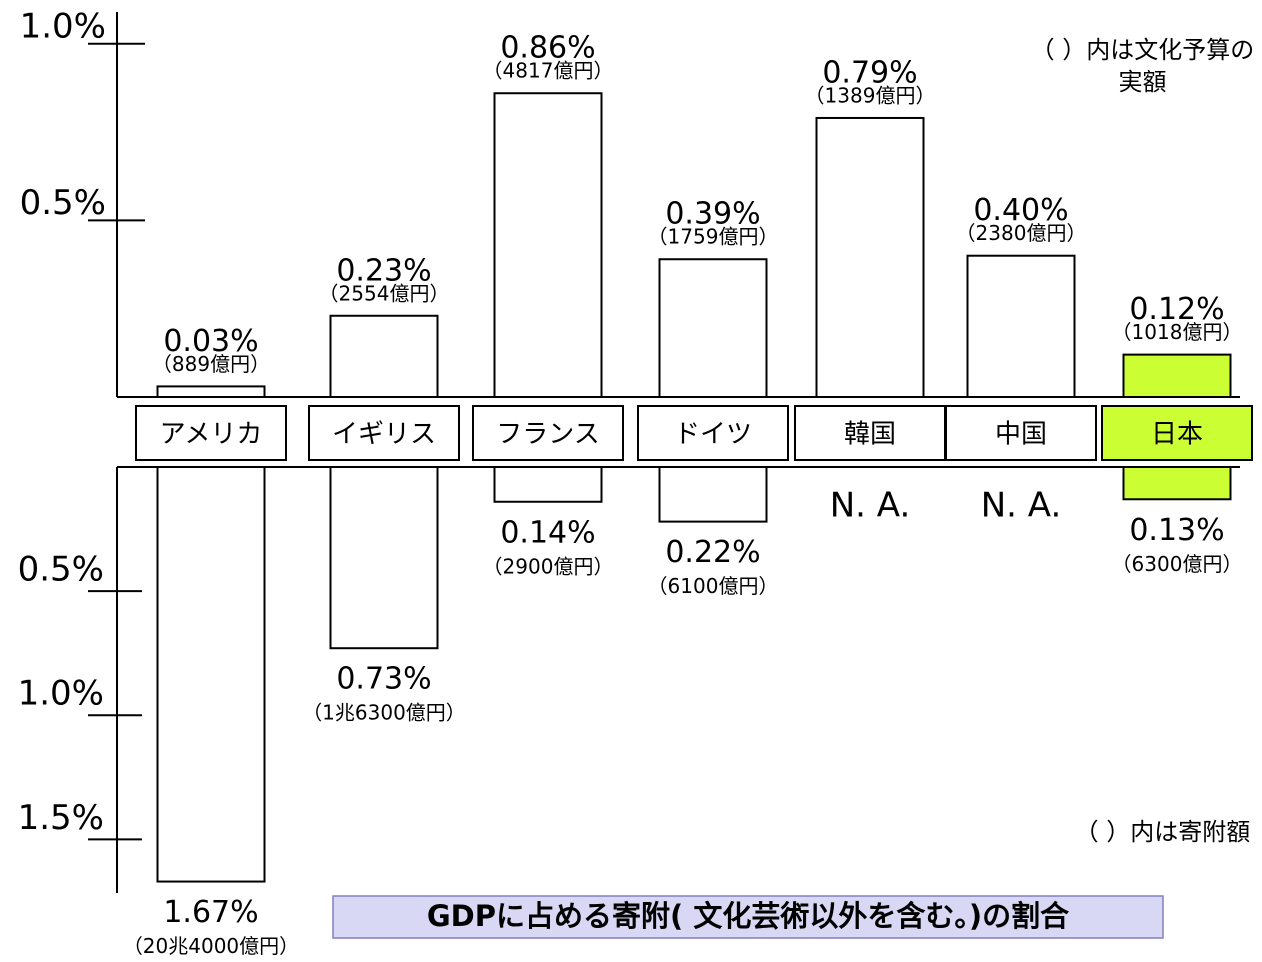 Image resolution: width=1262 pixels, height=962 pixels. What do you see at coordinates (1162, 832) in the screenshot?
I see `annotation: （ ）内は寄附額` at bounding box center [1162, 832].